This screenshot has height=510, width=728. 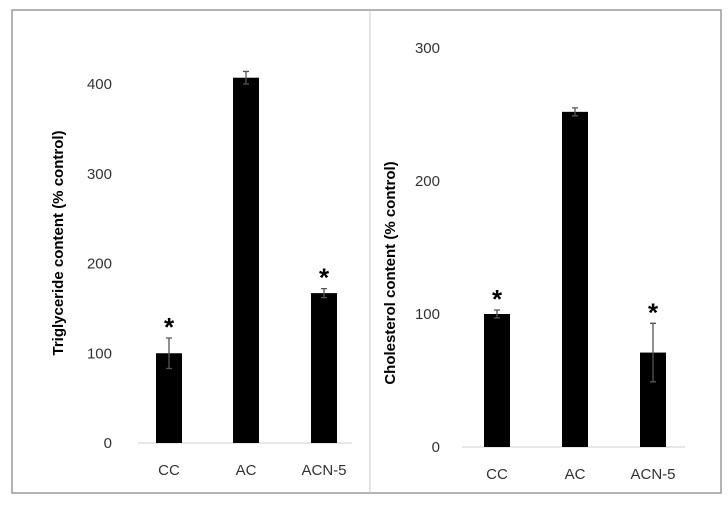 I want to click on triglyceride-x-tick: ACN-5, so click(x=323, y=470).